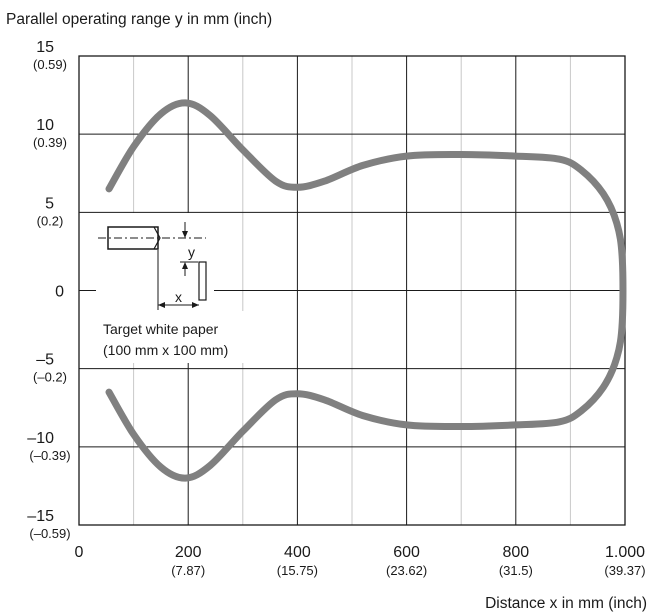 Image resolution: width=652 pixels, height=613 pixels. I want to click on y-tick-label: 0, so click(59, 292).